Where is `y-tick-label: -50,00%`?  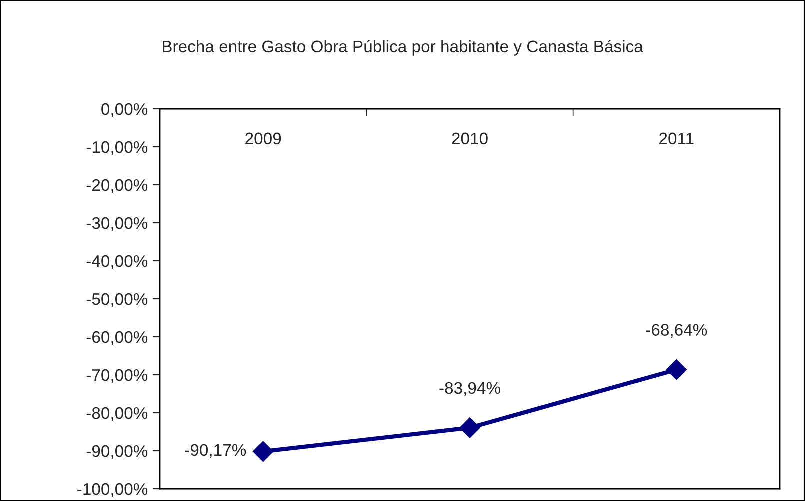 y-tick-label: -50,00% is located at coordinates (117, 300).